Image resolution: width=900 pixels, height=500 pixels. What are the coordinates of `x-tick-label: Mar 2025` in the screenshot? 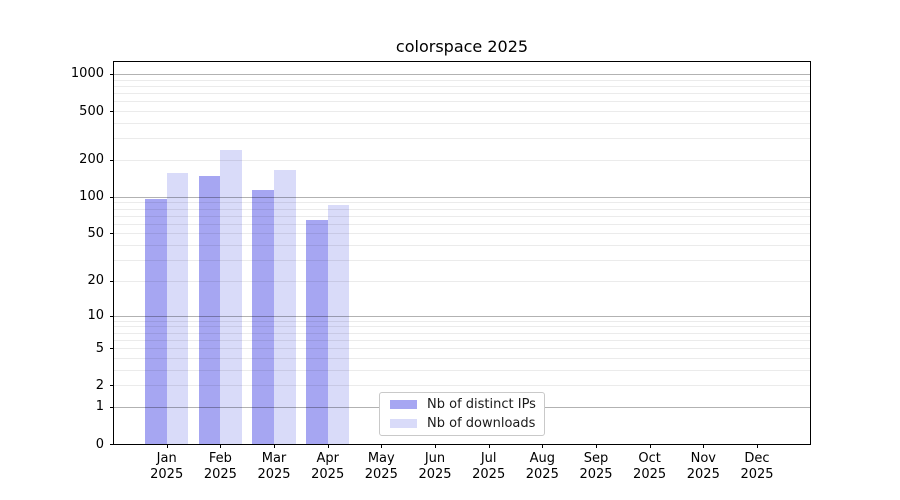 It's located at (274, 466).